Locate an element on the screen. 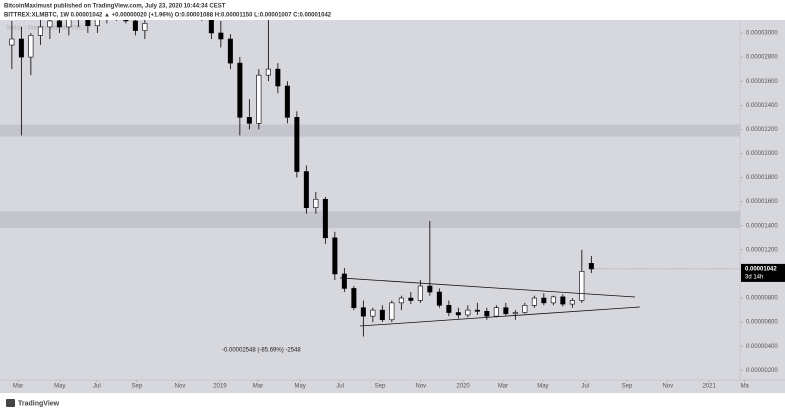  y-tick-label: 0.00003000 is located at coordinates (762, 34).